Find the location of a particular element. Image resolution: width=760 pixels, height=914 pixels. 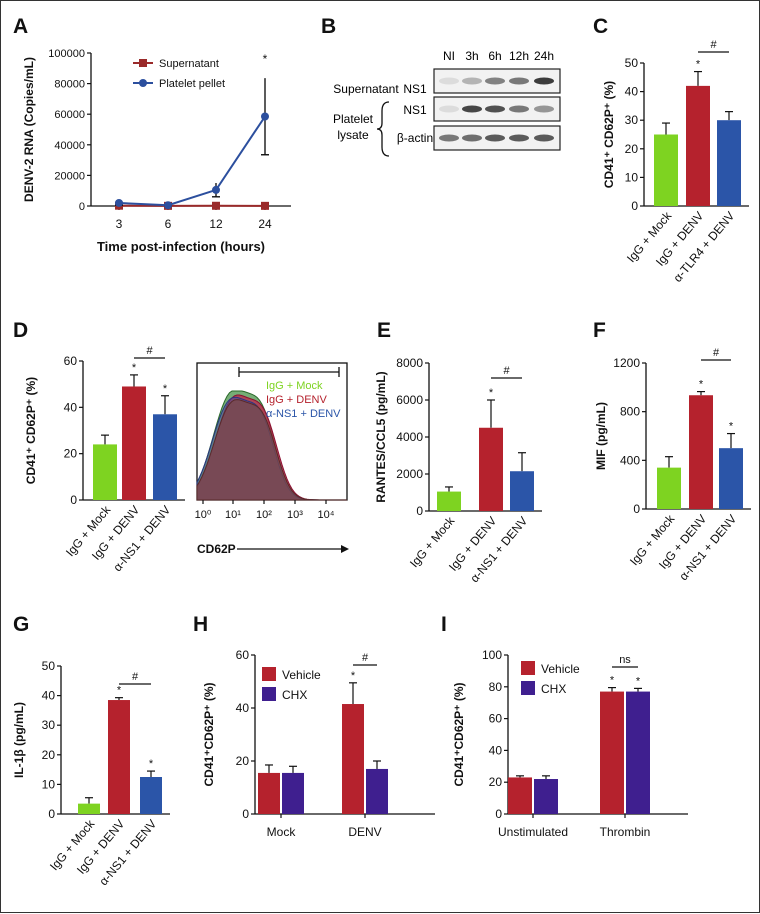

x-axis-arrowhead is located at coordinates (345, 549).